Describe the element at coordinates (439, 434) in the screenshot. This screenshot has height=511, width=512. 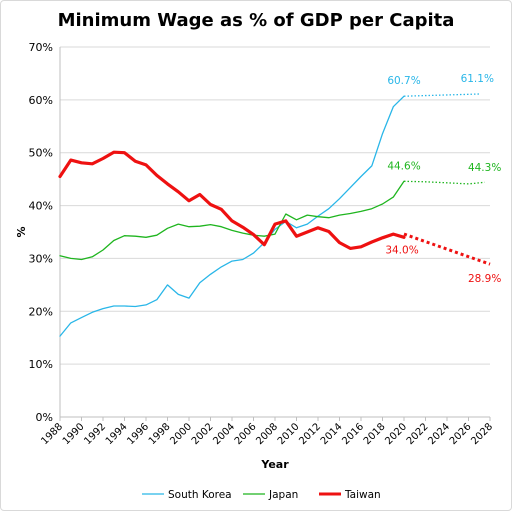
I see `x-tick-label: 2024` at that location.